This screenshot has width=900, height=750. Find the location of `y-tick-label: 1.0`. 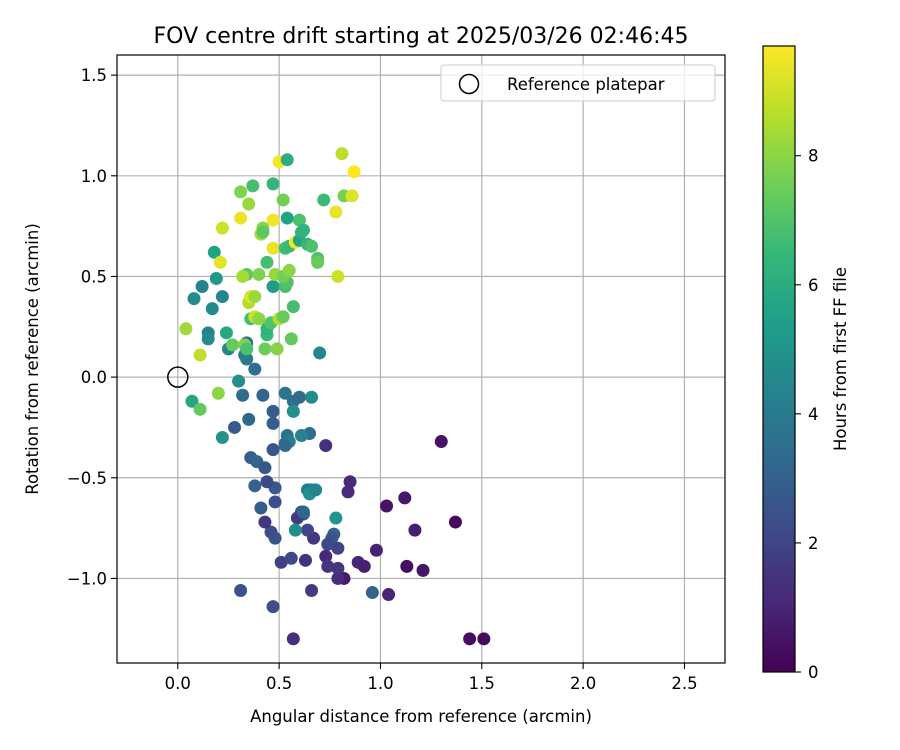

y-tick-label: 1.0 is located at coordinates (94, 176).